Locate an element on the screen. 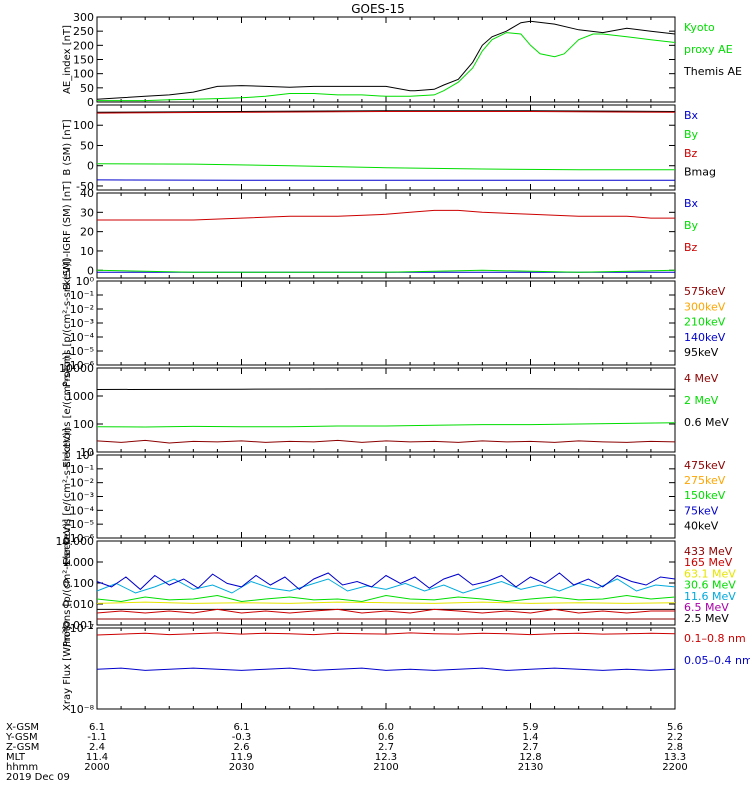 The height and width of the screenshot is (800, 750). ephem-value: -1.1 is located at coordinates (97, 737).